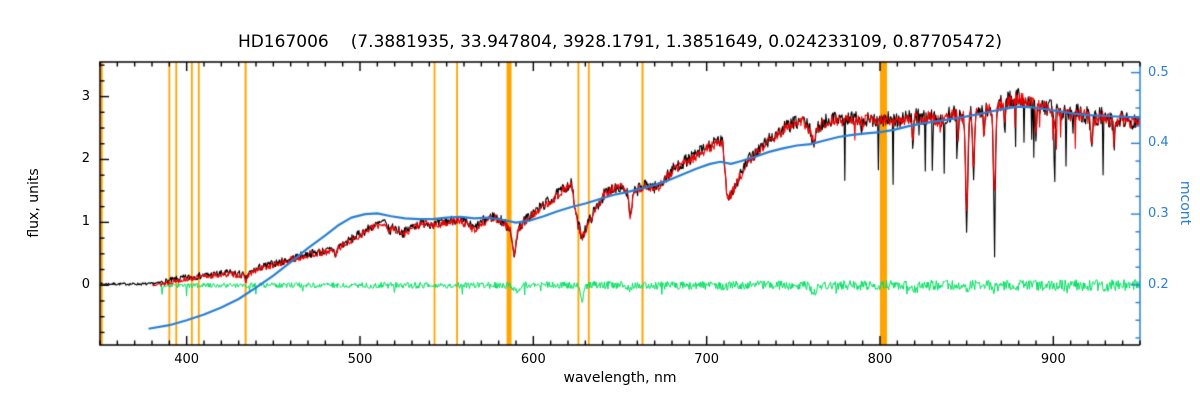 The height and width of the screenshot is (400, 1200). I want to click on y-left-tick-label: 3, so click(85, 96).